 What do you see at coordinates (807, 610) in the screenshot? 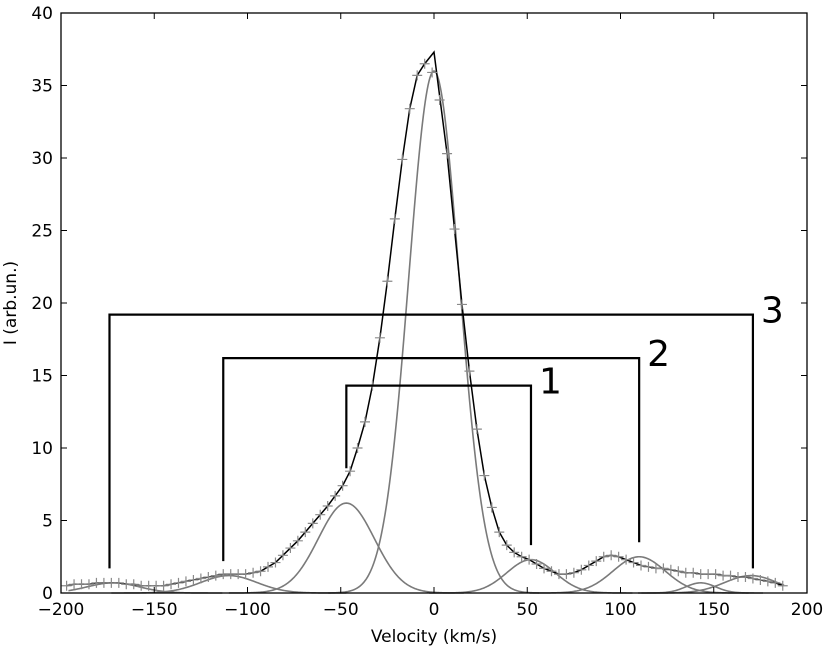
I see `x-tick-label: 200` at bounding box center [807, 610].